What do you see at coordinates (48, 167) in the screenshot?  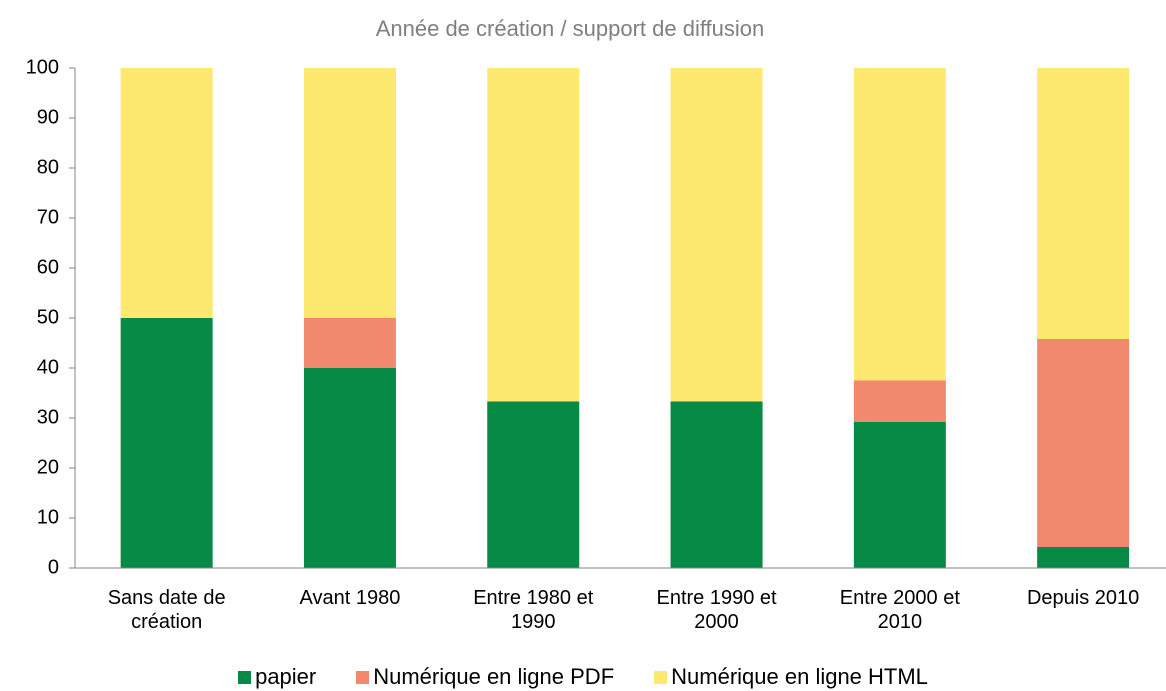 I see `y-tick-label: 80` at bounding box center [48, 167].